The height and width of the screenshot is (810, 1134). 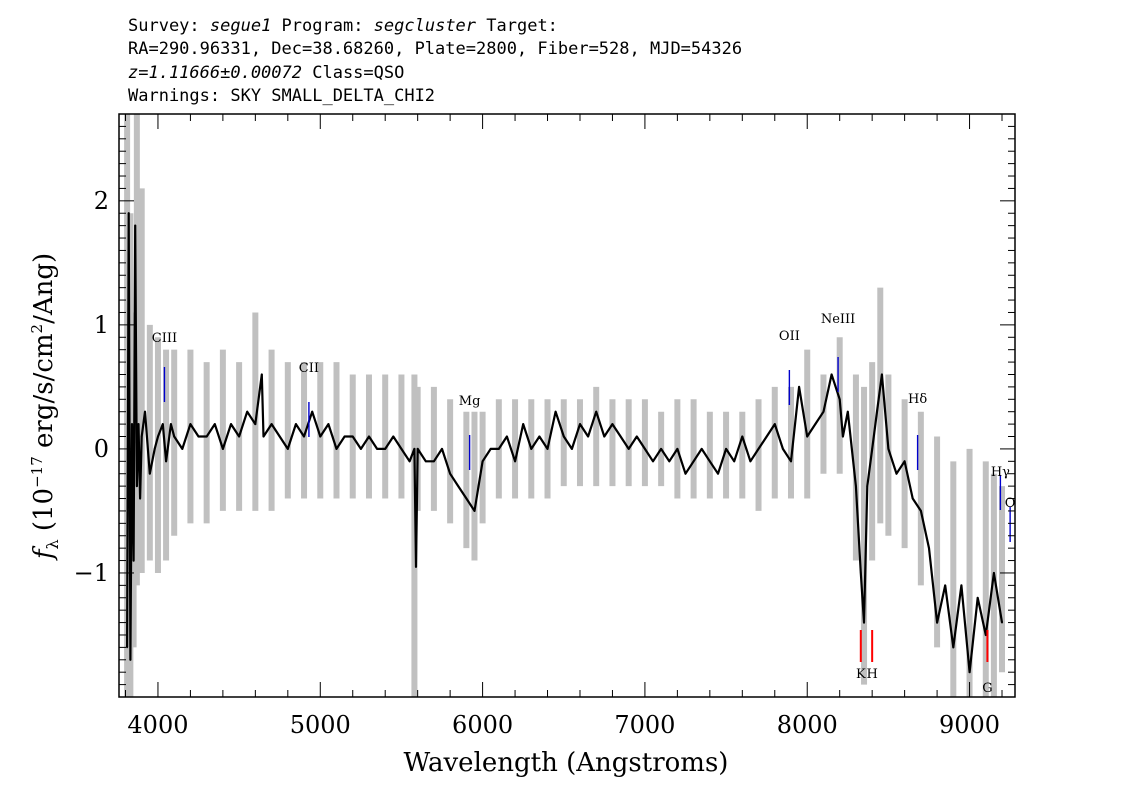 What do you see at coordinates (969, 725) in the screenshot?
I see `x-tick-label: 9000` at bounding box center [969, 725].